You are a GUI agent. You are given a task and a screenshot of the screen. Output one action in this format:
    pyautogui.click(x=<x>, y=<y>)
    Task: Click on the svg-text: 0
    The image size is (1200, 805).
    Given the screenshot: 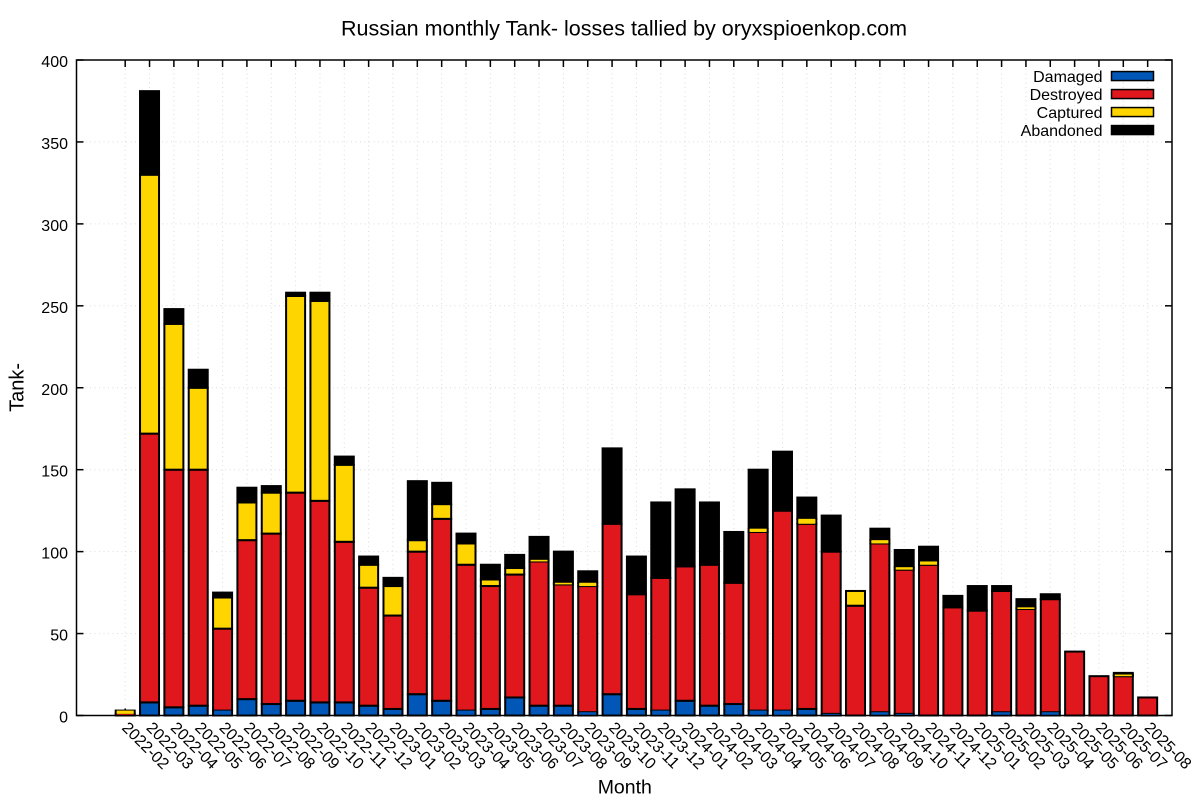 What is the action you would take?
    pyautogui.click(x=63, y=718)
    